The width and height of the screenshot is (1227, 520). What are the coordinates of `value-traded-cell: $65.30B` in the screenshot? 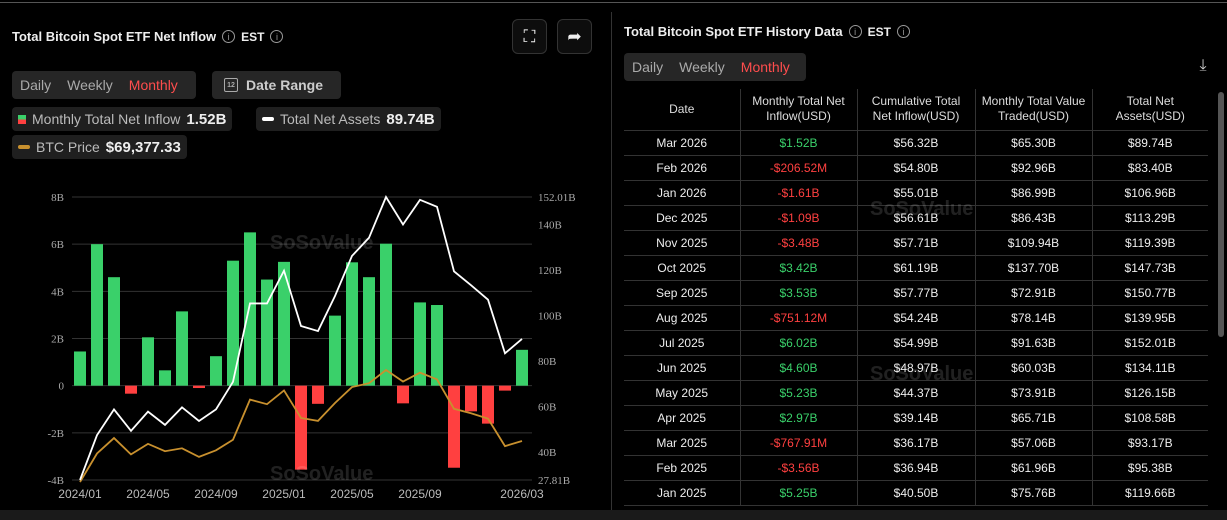 It's located at (1033, 142).